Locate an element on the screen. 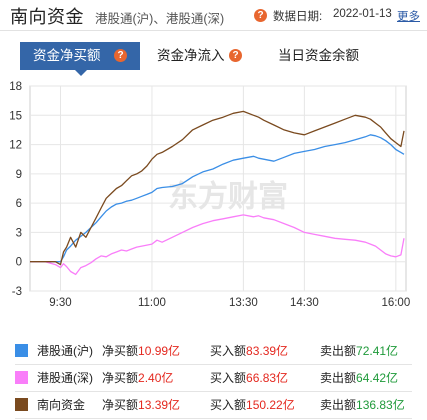 This screenshot has width=427, height=420. sell-value: 72.41亿 is located at coordinates (377, 351).